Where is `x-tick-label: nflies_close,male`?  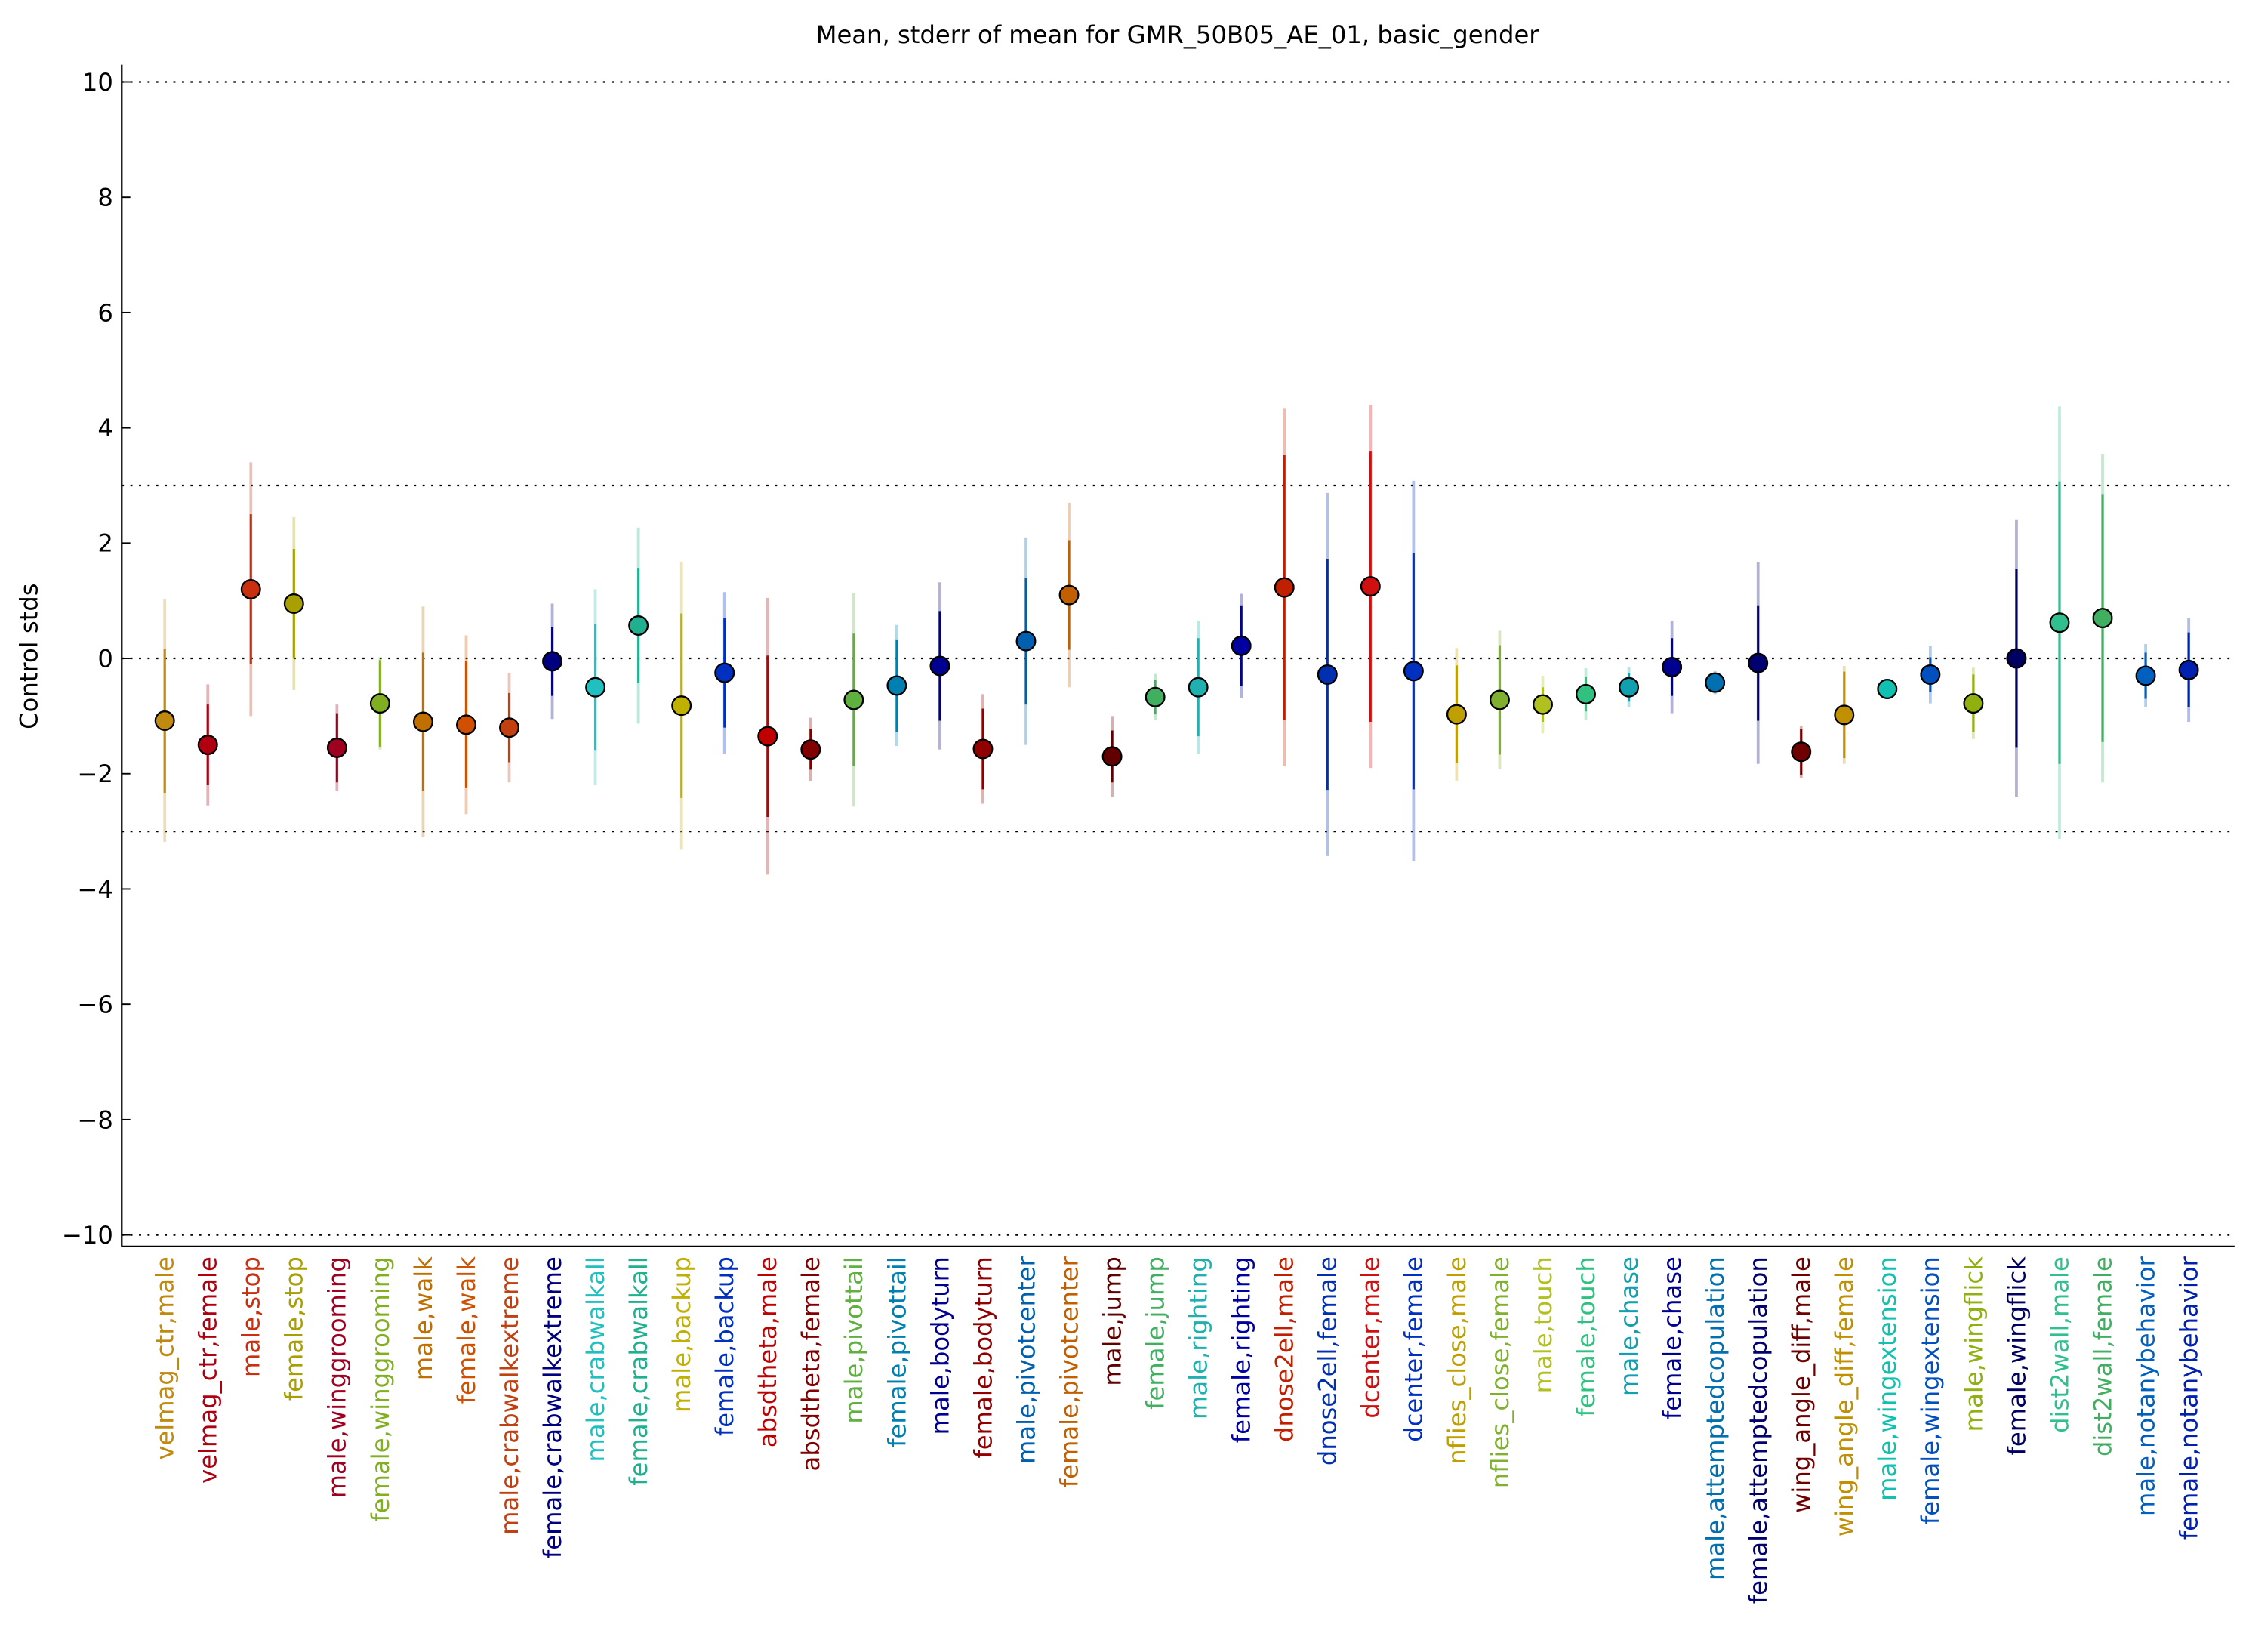
x-tick-label: nflies_close,male is located at coordinates (1457, 1361).